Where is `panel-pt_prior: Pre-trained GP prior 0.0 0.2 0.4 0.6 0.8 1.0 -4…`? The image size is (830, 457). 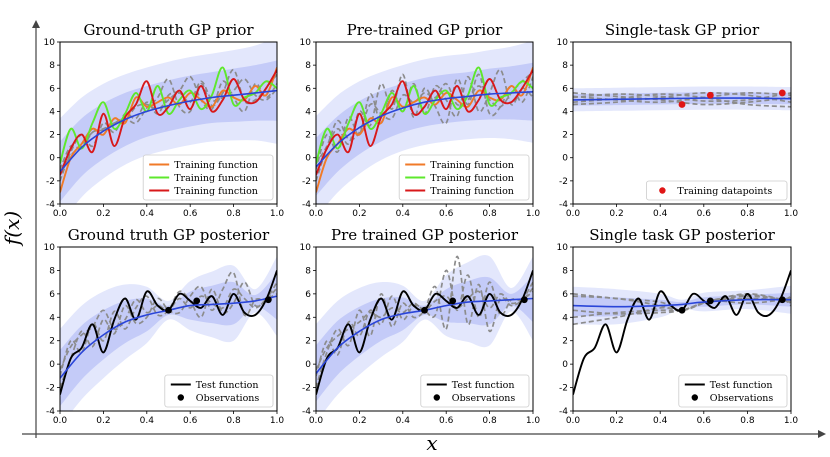
panel-pt_prior: Pre-trained GP prior 0.0 0.2 0.4 0.6 0.8 1.0 -4… is located at coordinates (420, 120).